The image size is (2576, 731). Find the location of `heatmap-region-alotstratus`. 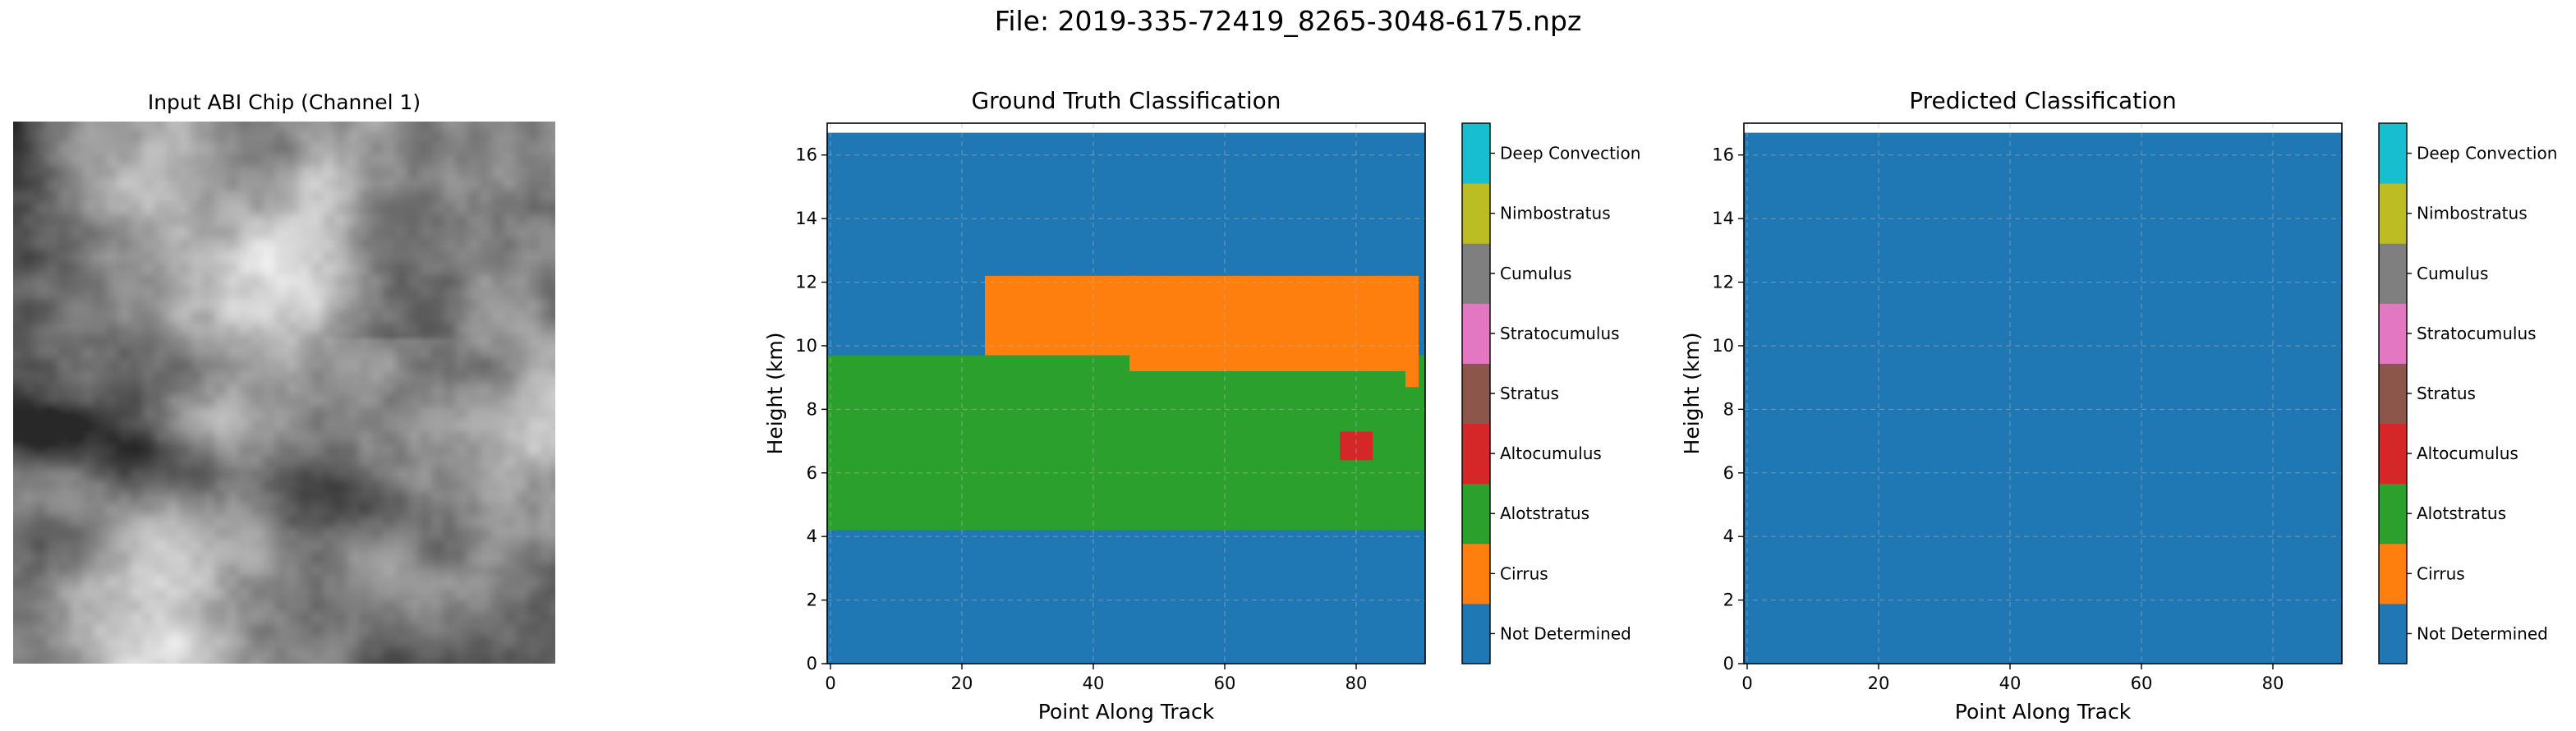

heatmap-region-alotstratus is located at coordinates (1126, 443).